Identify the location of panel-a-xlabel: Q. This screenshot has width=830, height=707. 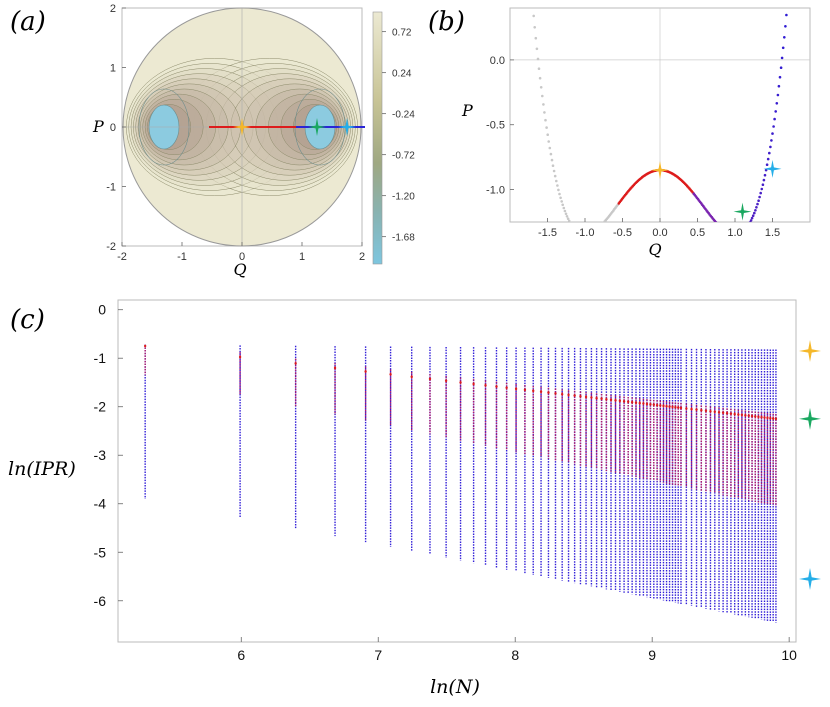
(239, 269).